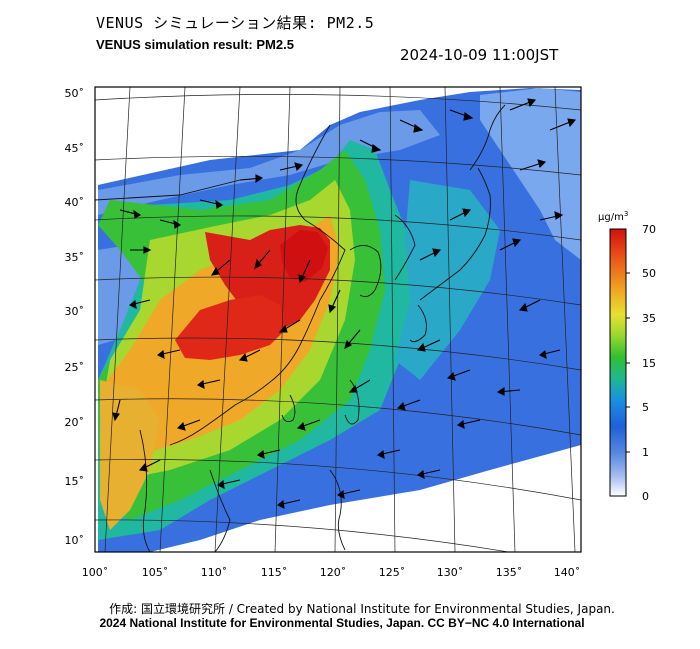  I want to click on field-lightblue-north, so click(269, 162).